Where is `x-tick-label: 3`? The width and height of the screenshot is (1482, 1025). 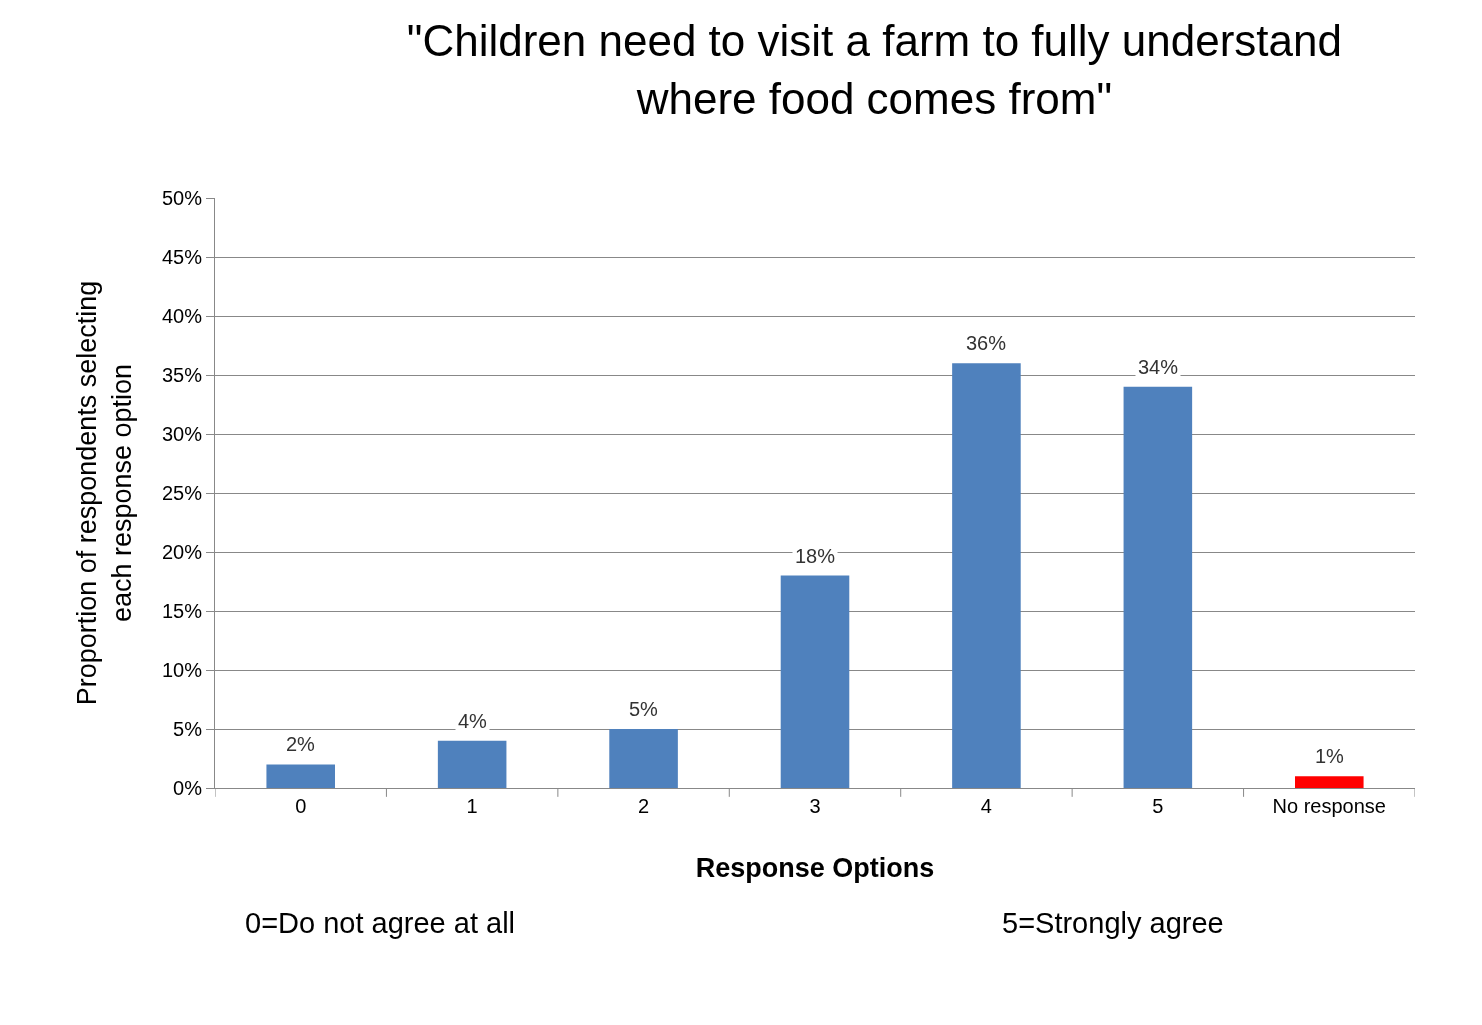
x-tick-label: 3 is located at coordinates (815, 806).